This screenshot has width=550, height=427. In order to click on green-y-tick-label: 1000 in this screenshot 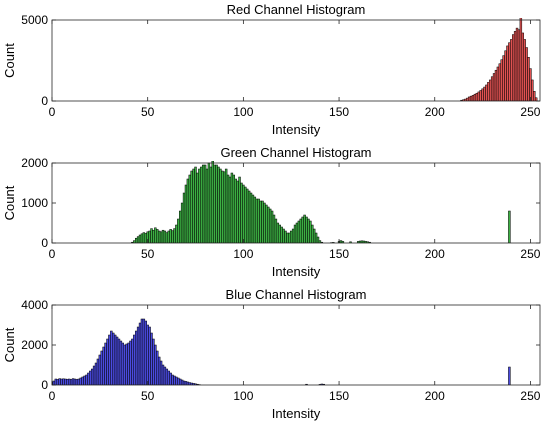, I will do `click(34, 203)`.